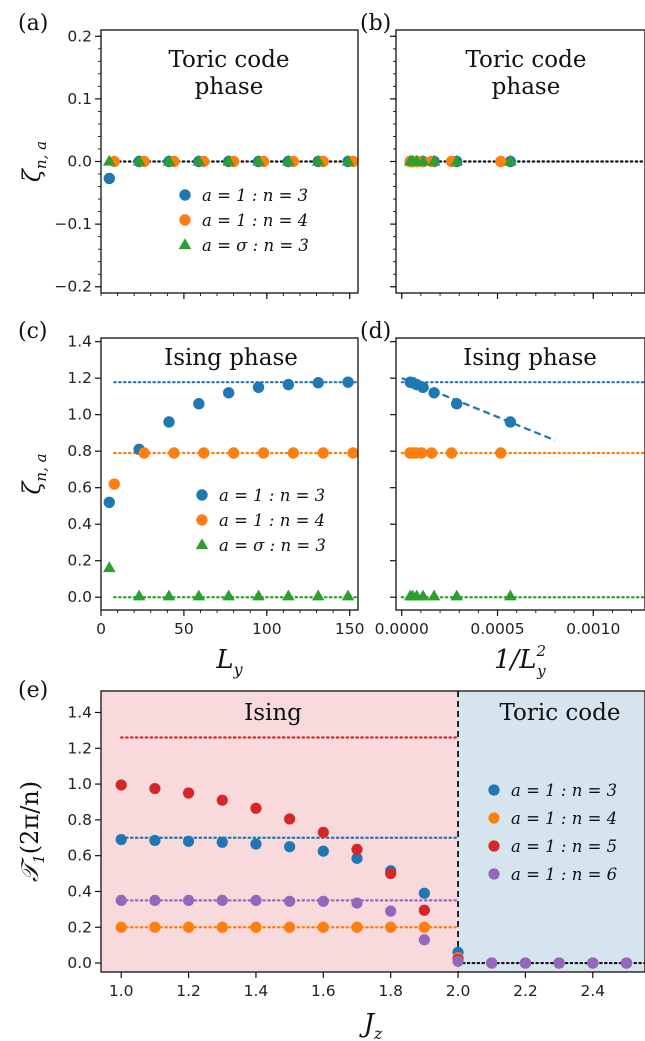  I want to click on legend-label: a = 1 : n = 5, so click(564, 846).